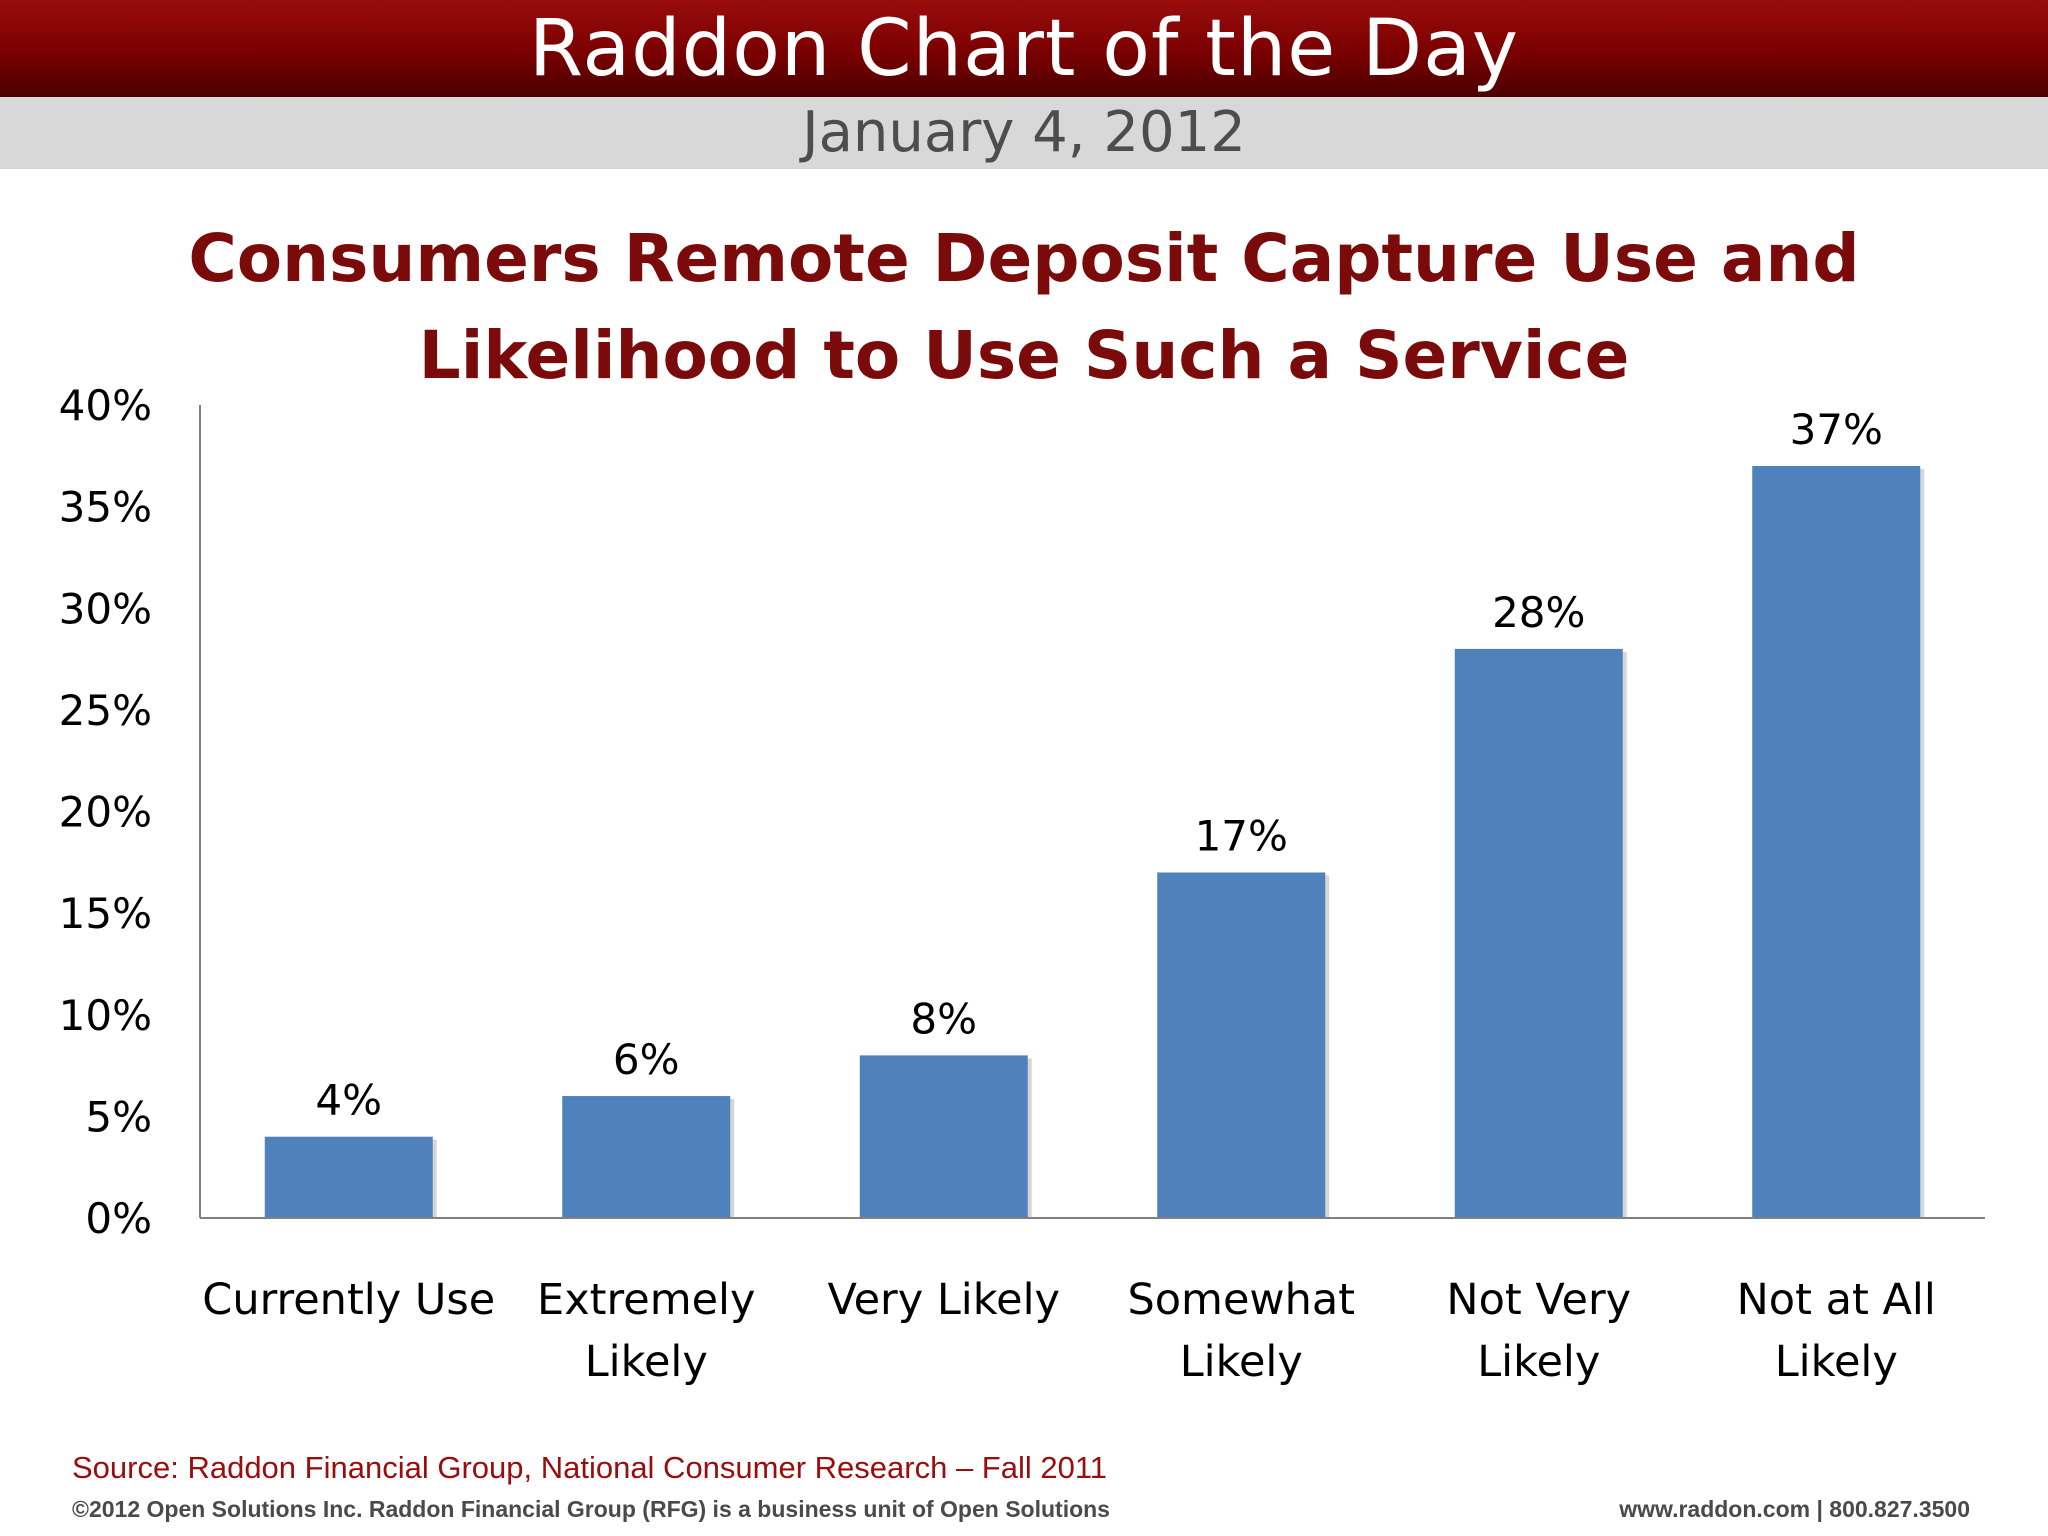 The height and width of the screenshot is (1536, 2048). What do you see at coordinates (348, 1300) in the screenshot?
I see `x-tick-label: Currently Use` at bounding box center [348, 1300].